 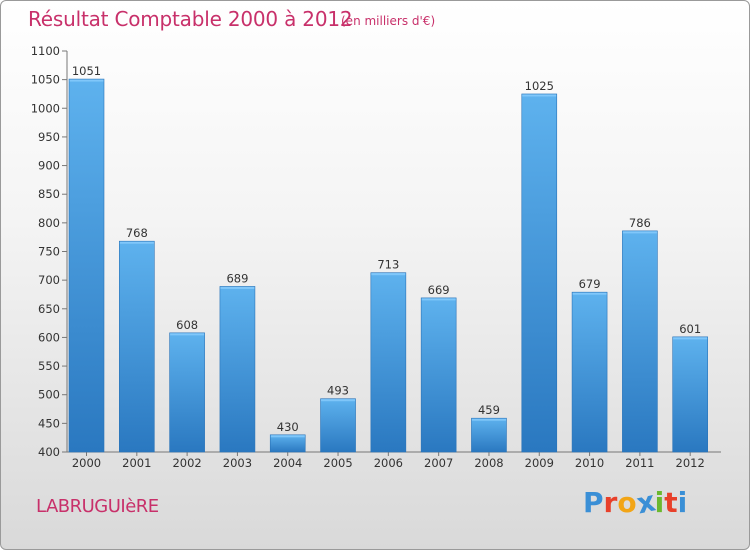 I want to click on data-label: 430, so click(x=288, y=427).